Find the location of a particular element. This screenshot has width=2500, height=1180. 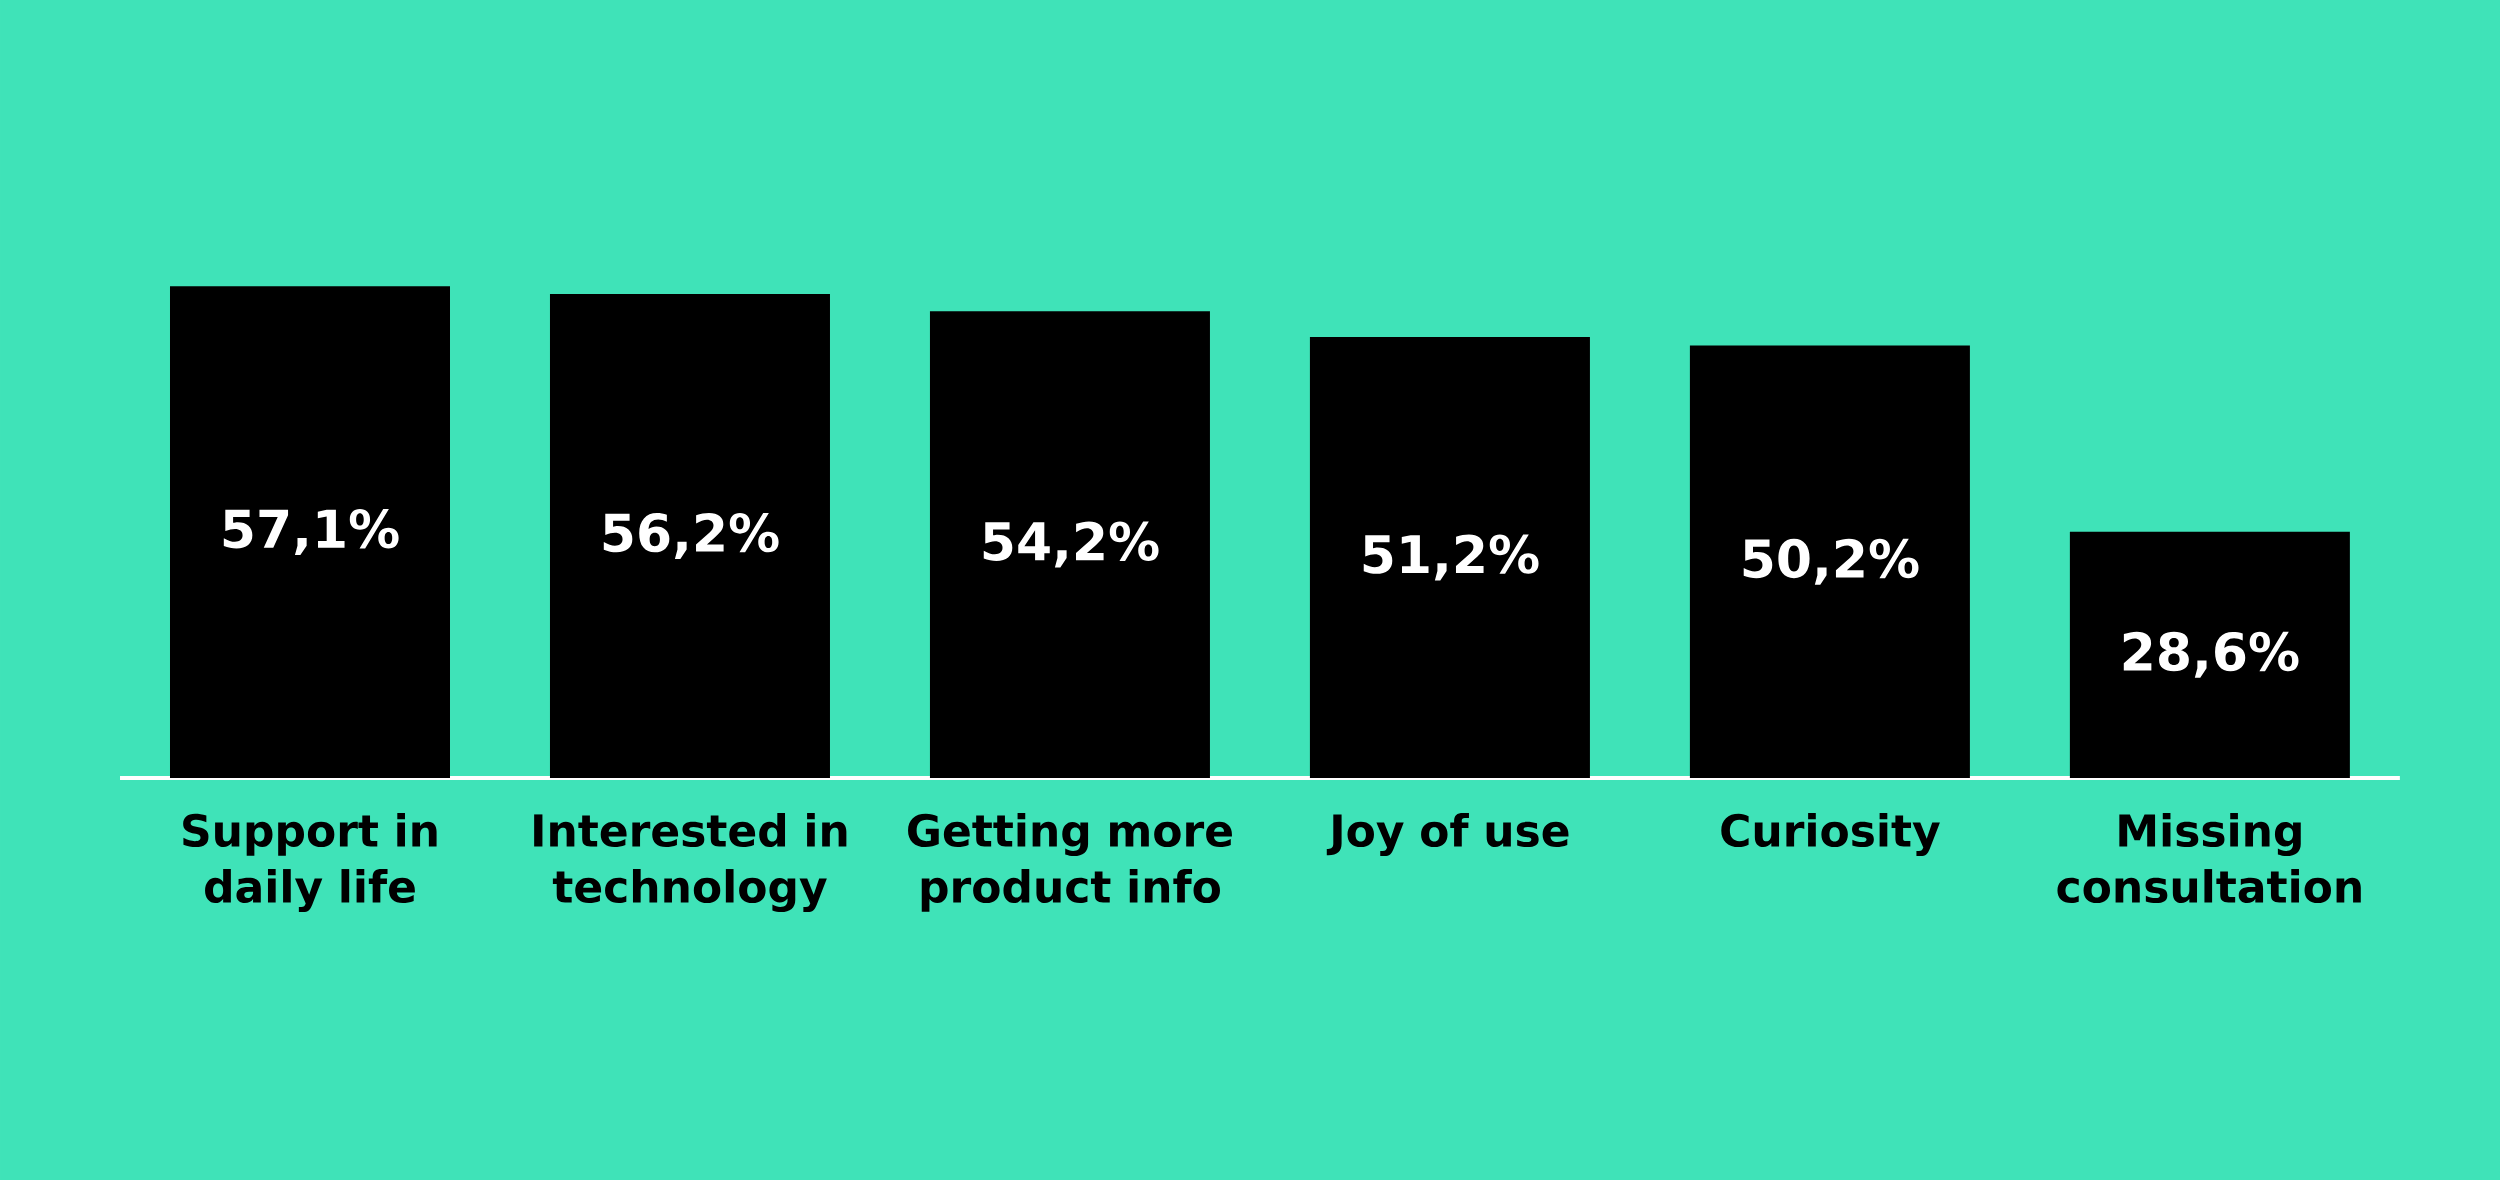

data-label: 56,2% is located at coordinates (691, 535).